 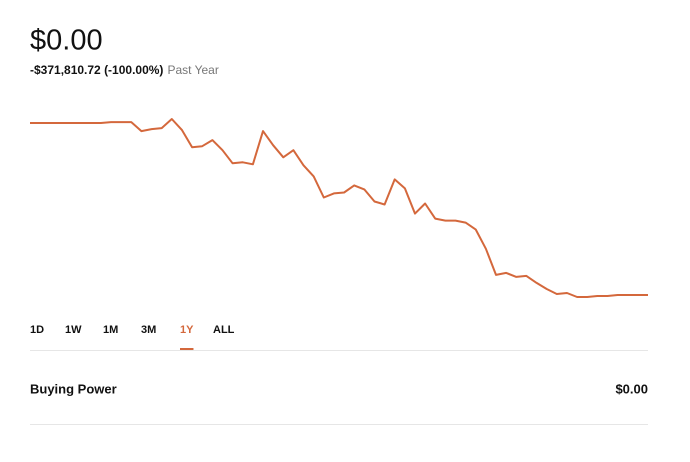 What do you see at coordinates (187, 330) in the screenshot?
I see `range-tab: 1Y` at bounding box center [187, 330].